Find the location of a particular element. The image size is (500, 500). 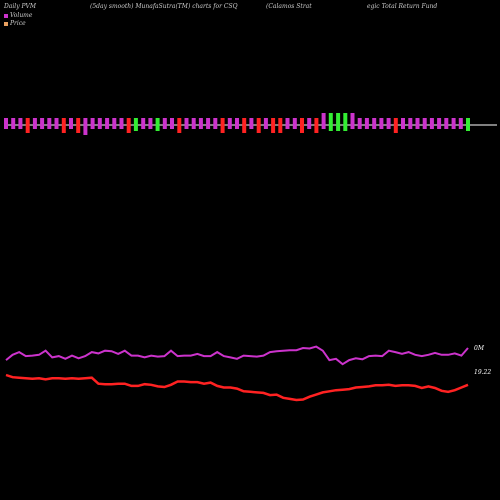

legend-price-label: Price is located at coordinates (18, 23).